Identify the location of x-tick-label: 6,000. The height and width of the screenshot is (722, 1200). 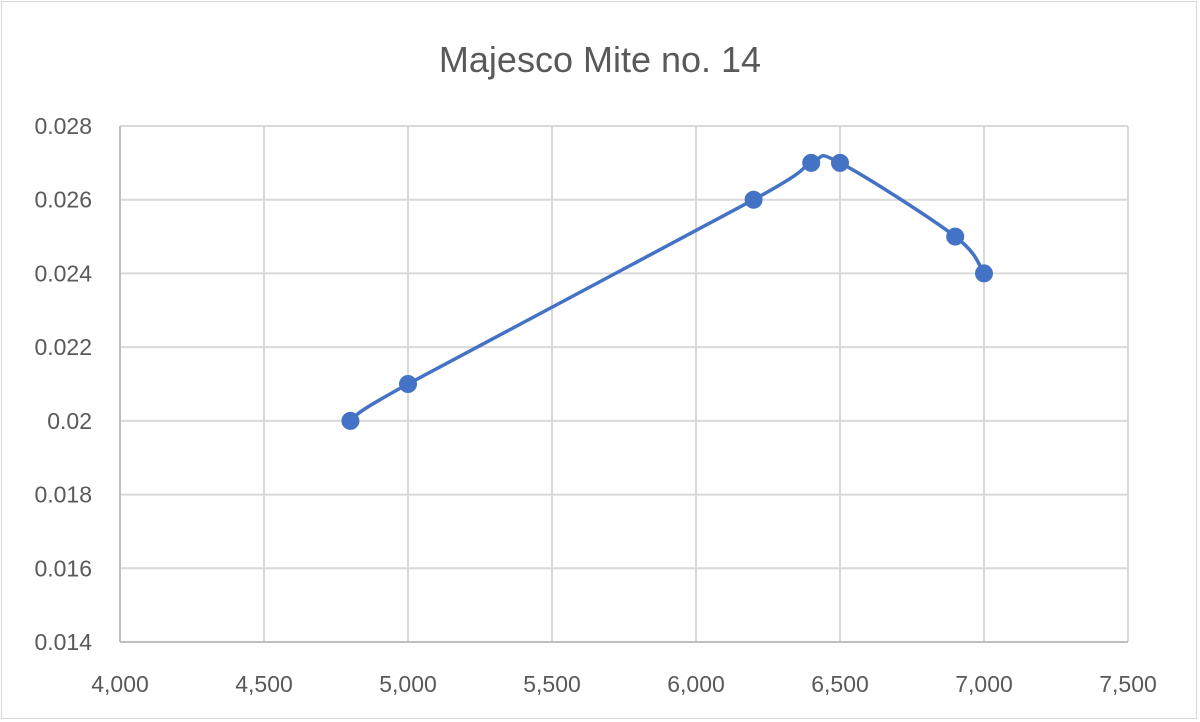
(696, 684).